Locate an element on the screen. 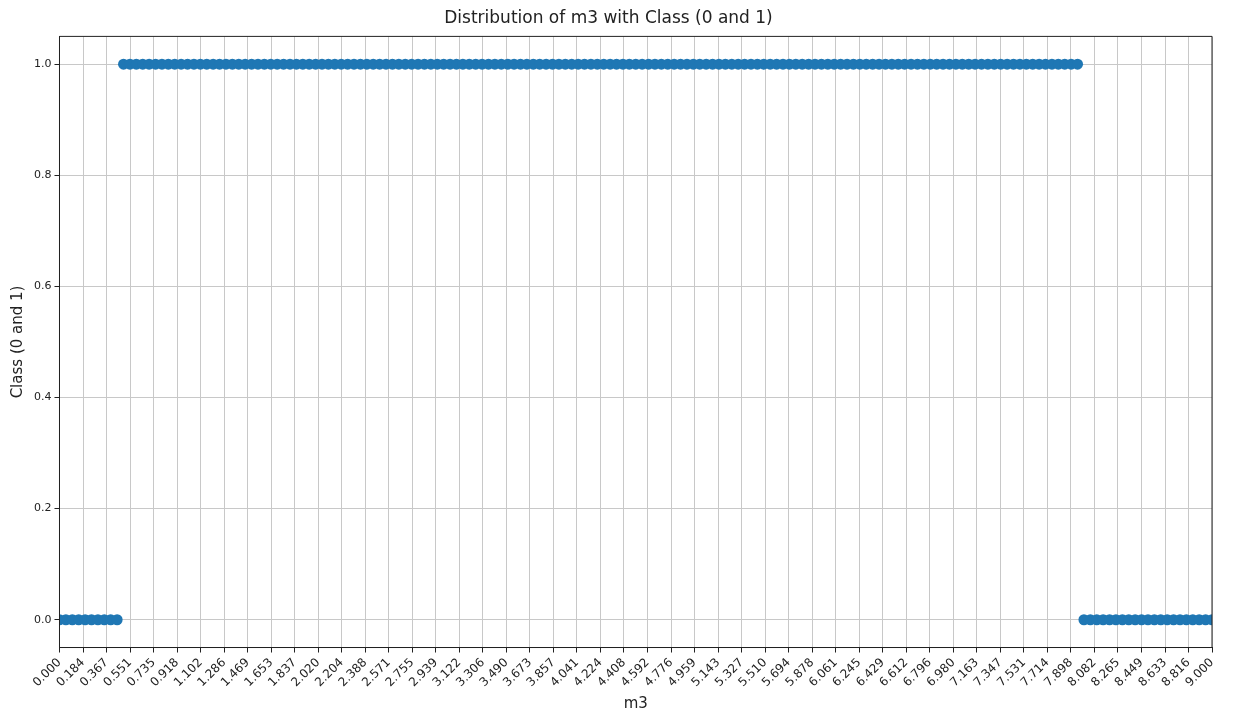 The width and height of the screenshot is (1236, 719). y-tick-label: 1.0 is located at coordinates (42, 64).